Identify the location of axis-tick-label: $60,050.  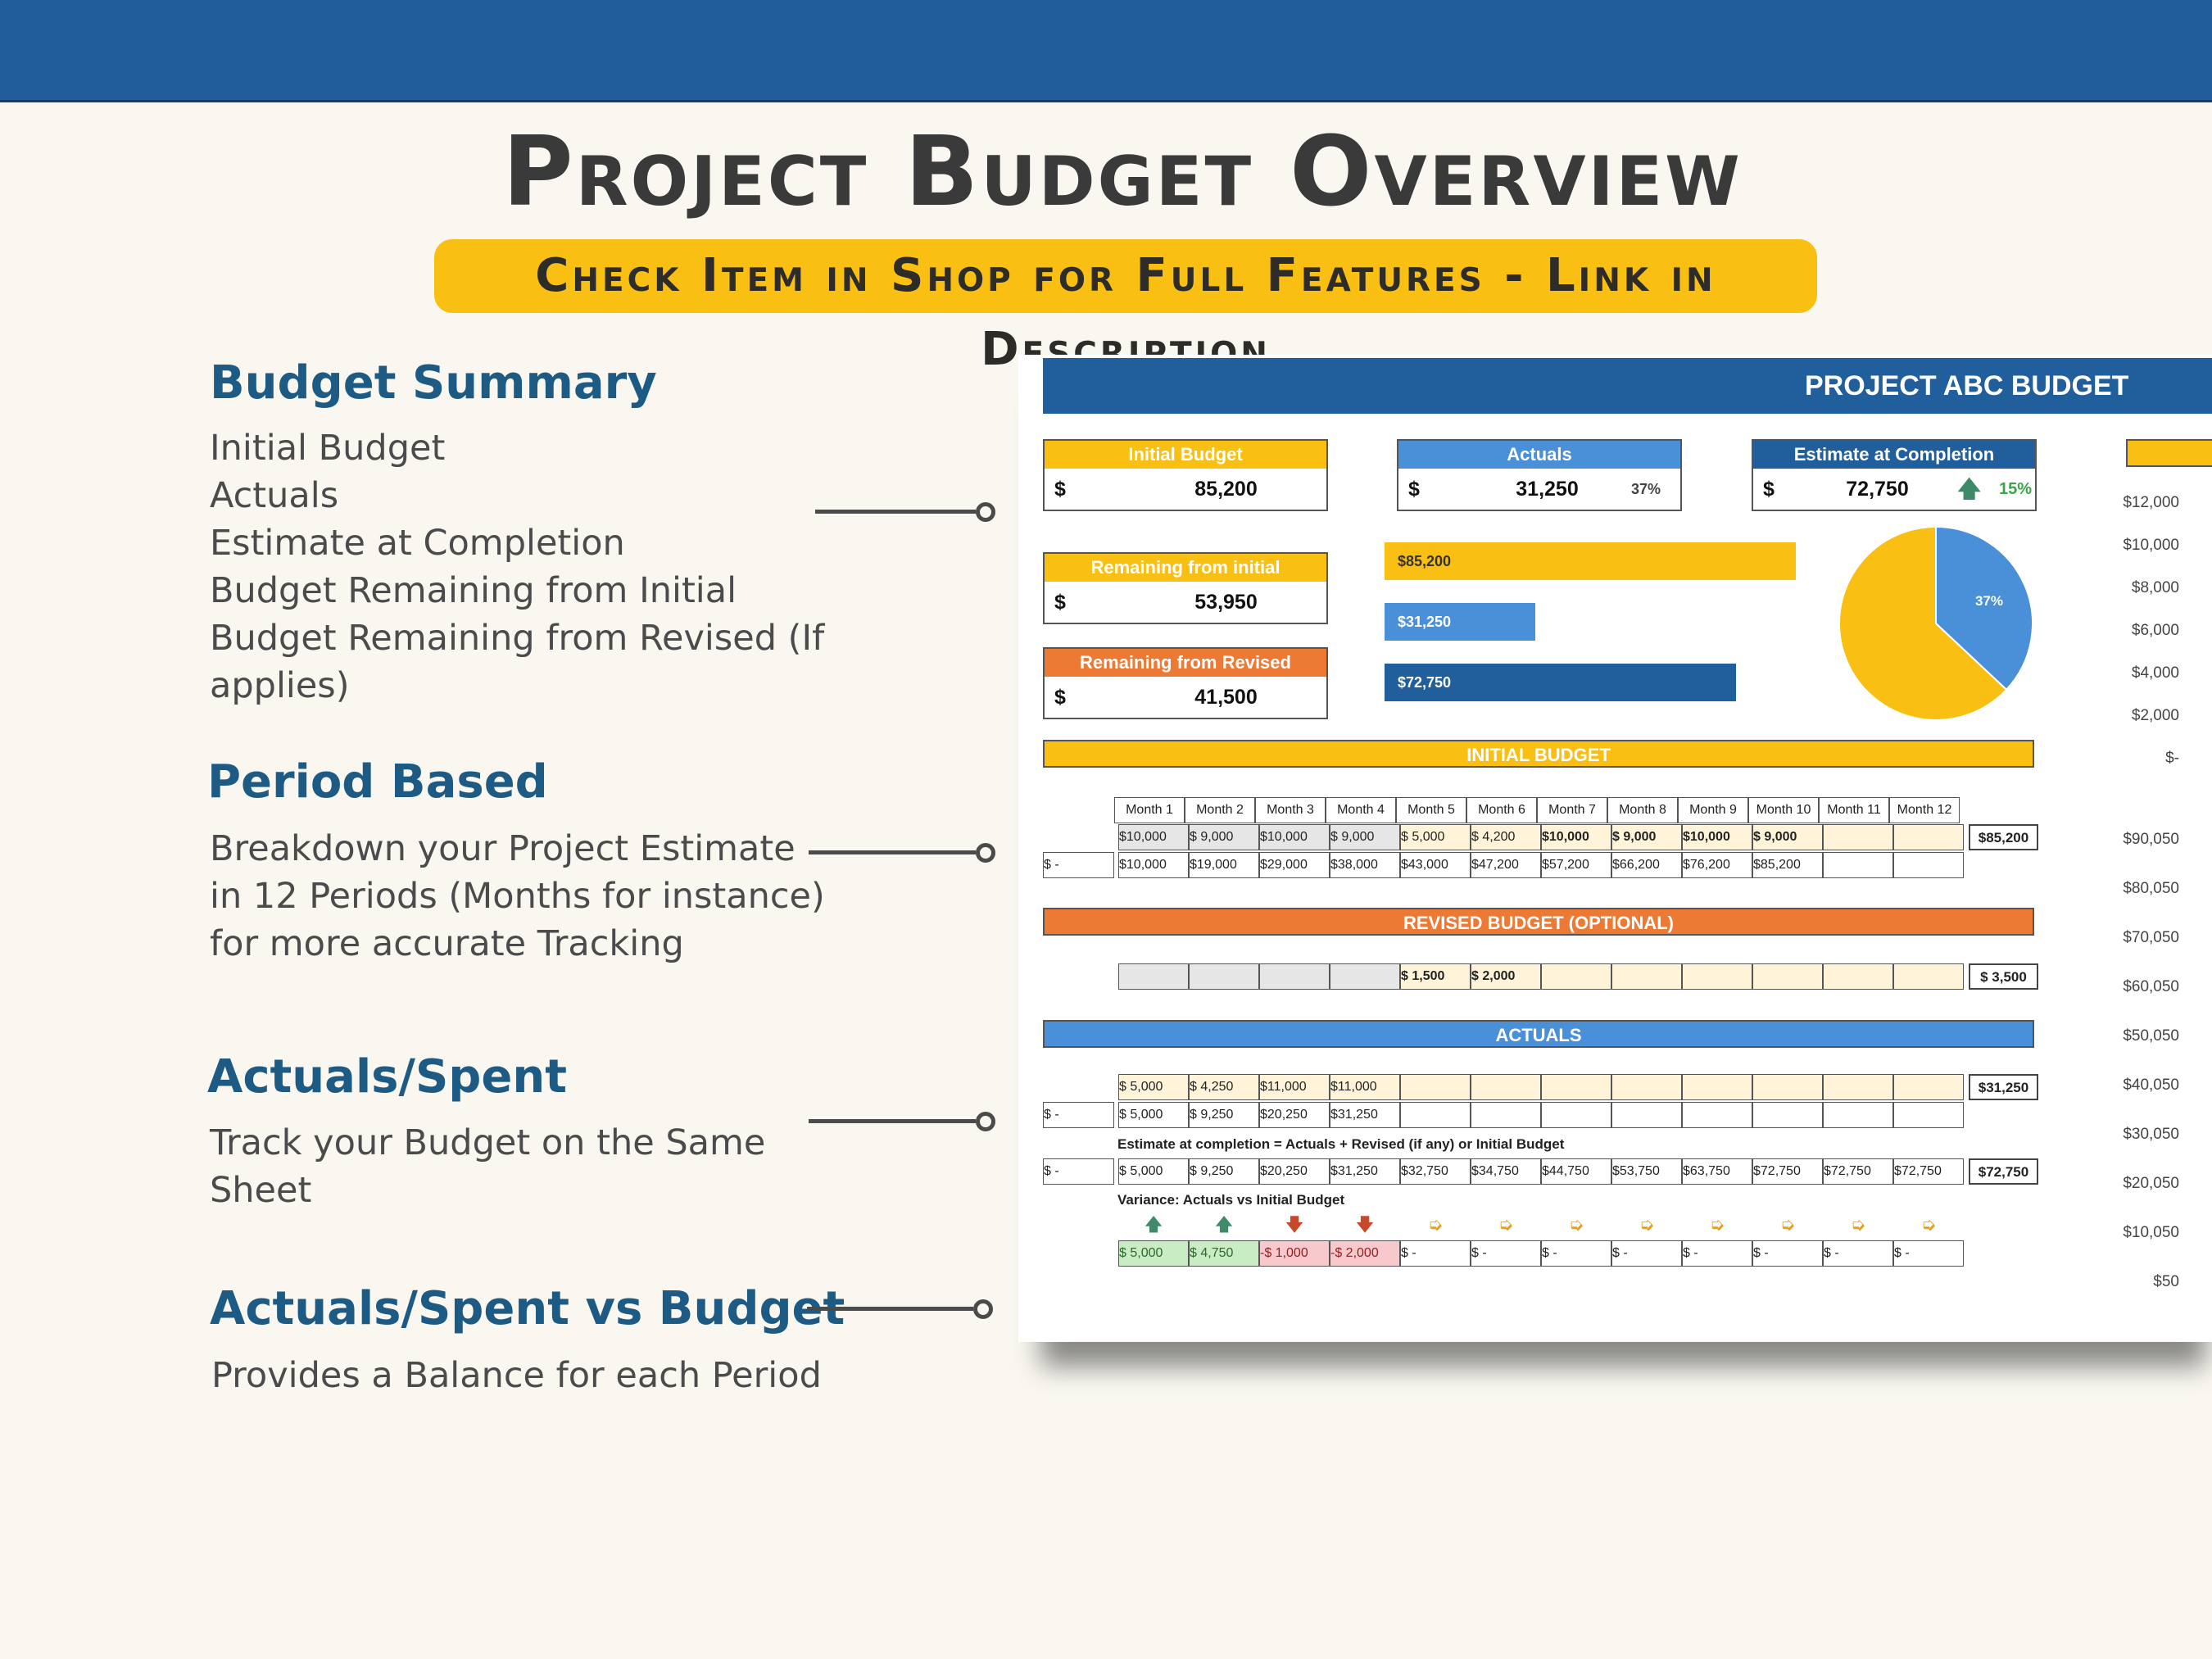
(2151, 986).